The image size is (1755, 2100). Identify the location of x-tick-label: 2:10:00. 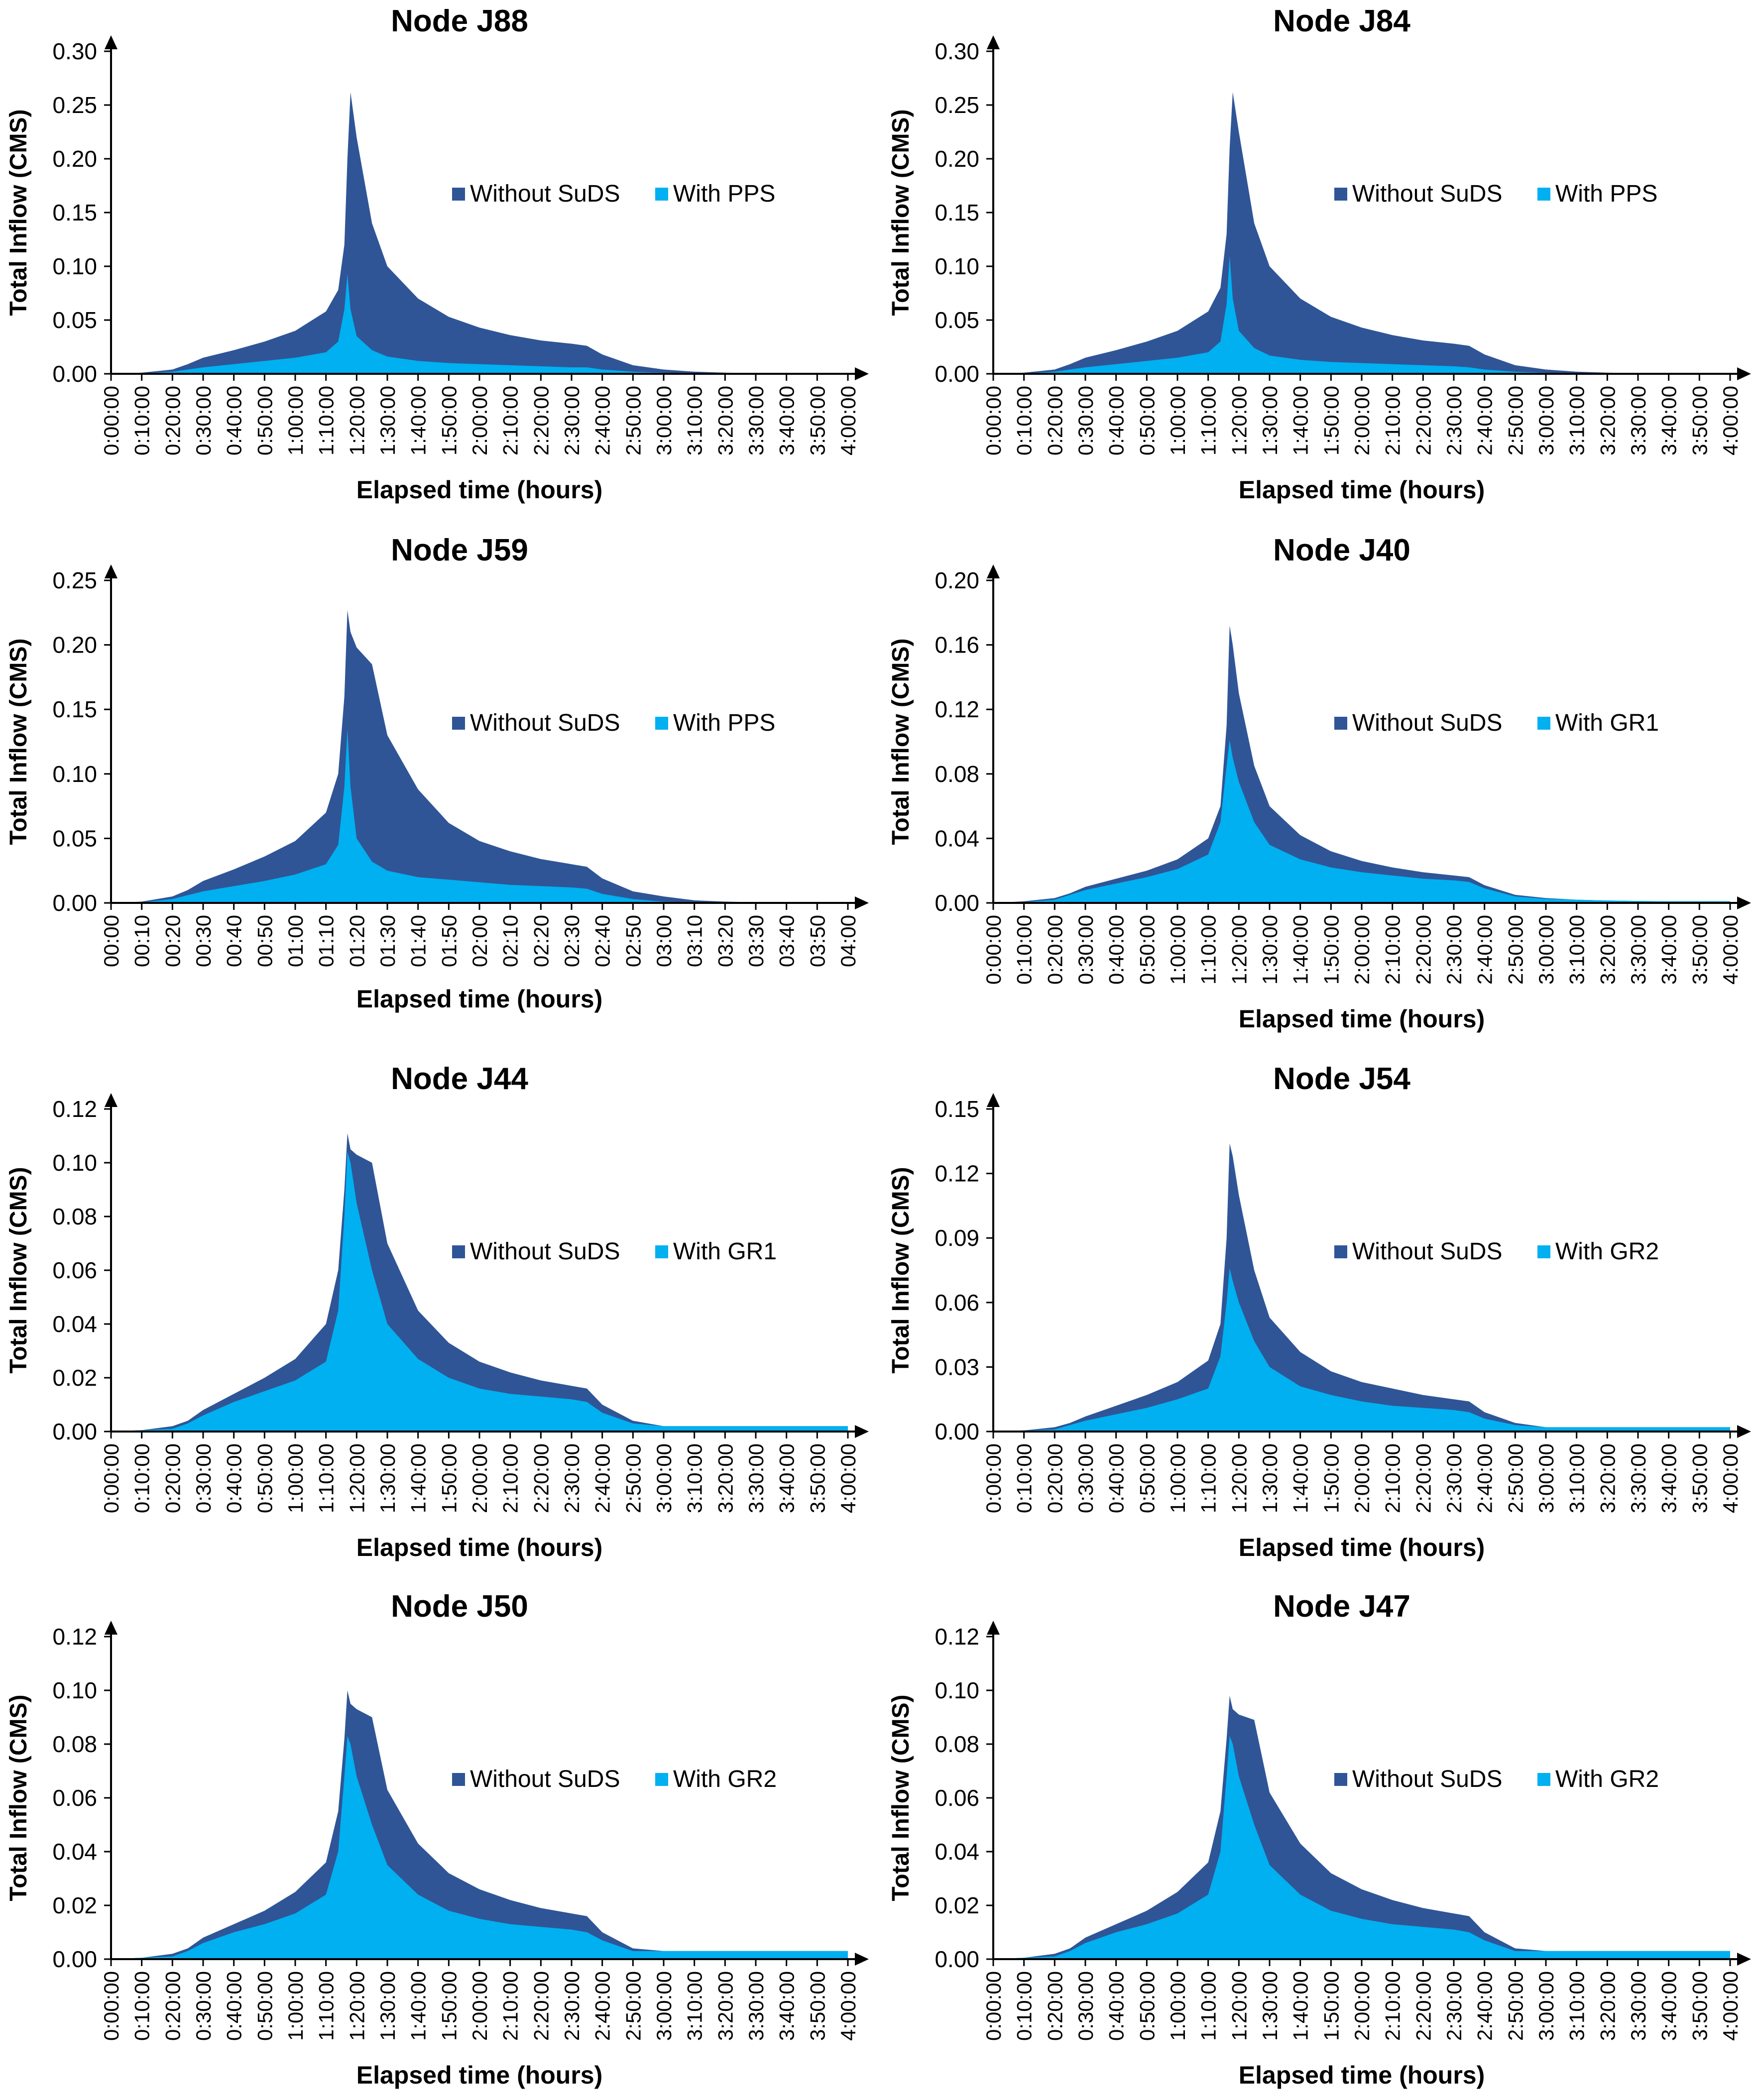
(1392, 1478).